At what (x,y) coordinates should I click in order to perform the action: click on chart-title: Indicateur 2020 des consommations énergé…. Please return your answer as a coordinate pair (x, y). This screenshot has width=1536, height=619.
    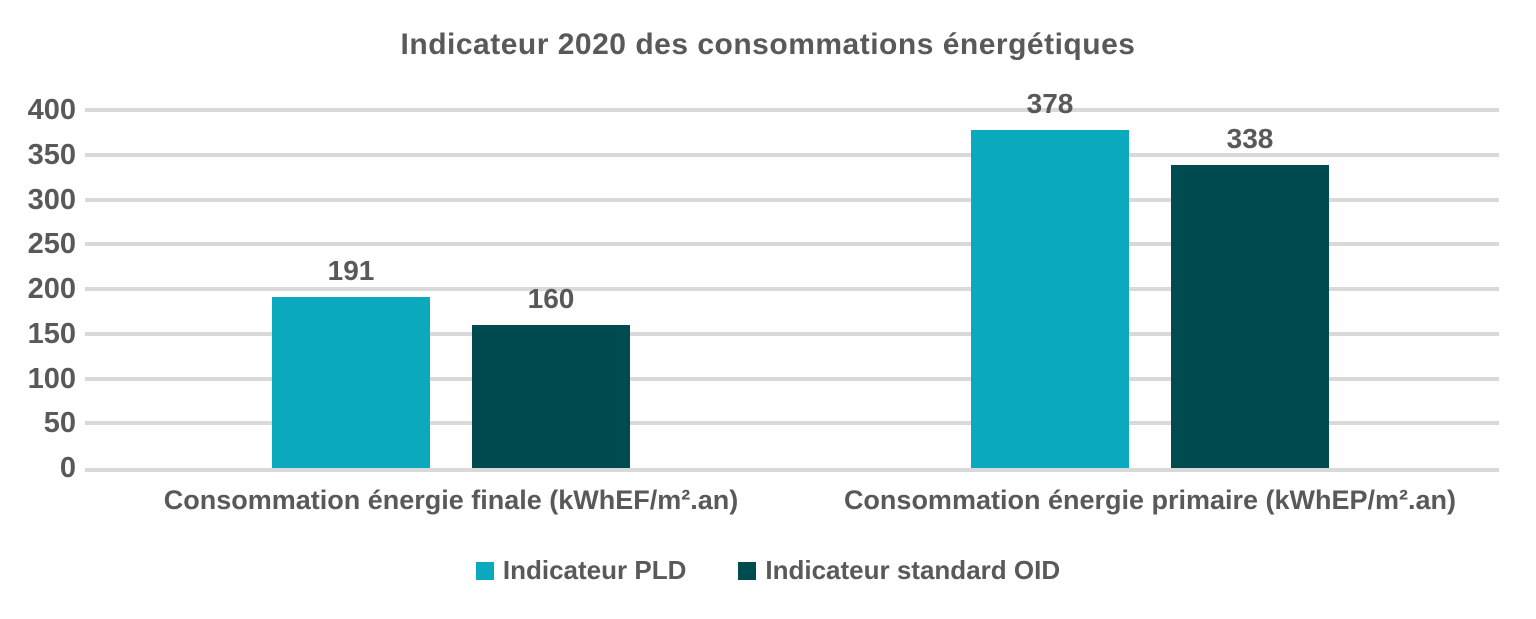
    Looking at the image, I should click on (768, 44).